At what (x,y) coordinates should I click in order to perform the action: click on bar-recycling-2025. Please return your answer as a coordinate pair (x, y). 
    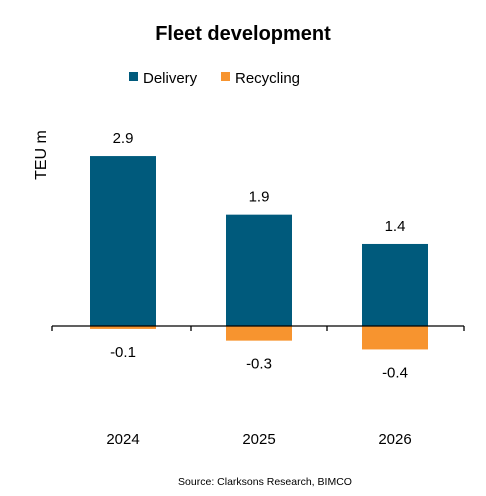
    Looking at the image, I should click on (259, 333).